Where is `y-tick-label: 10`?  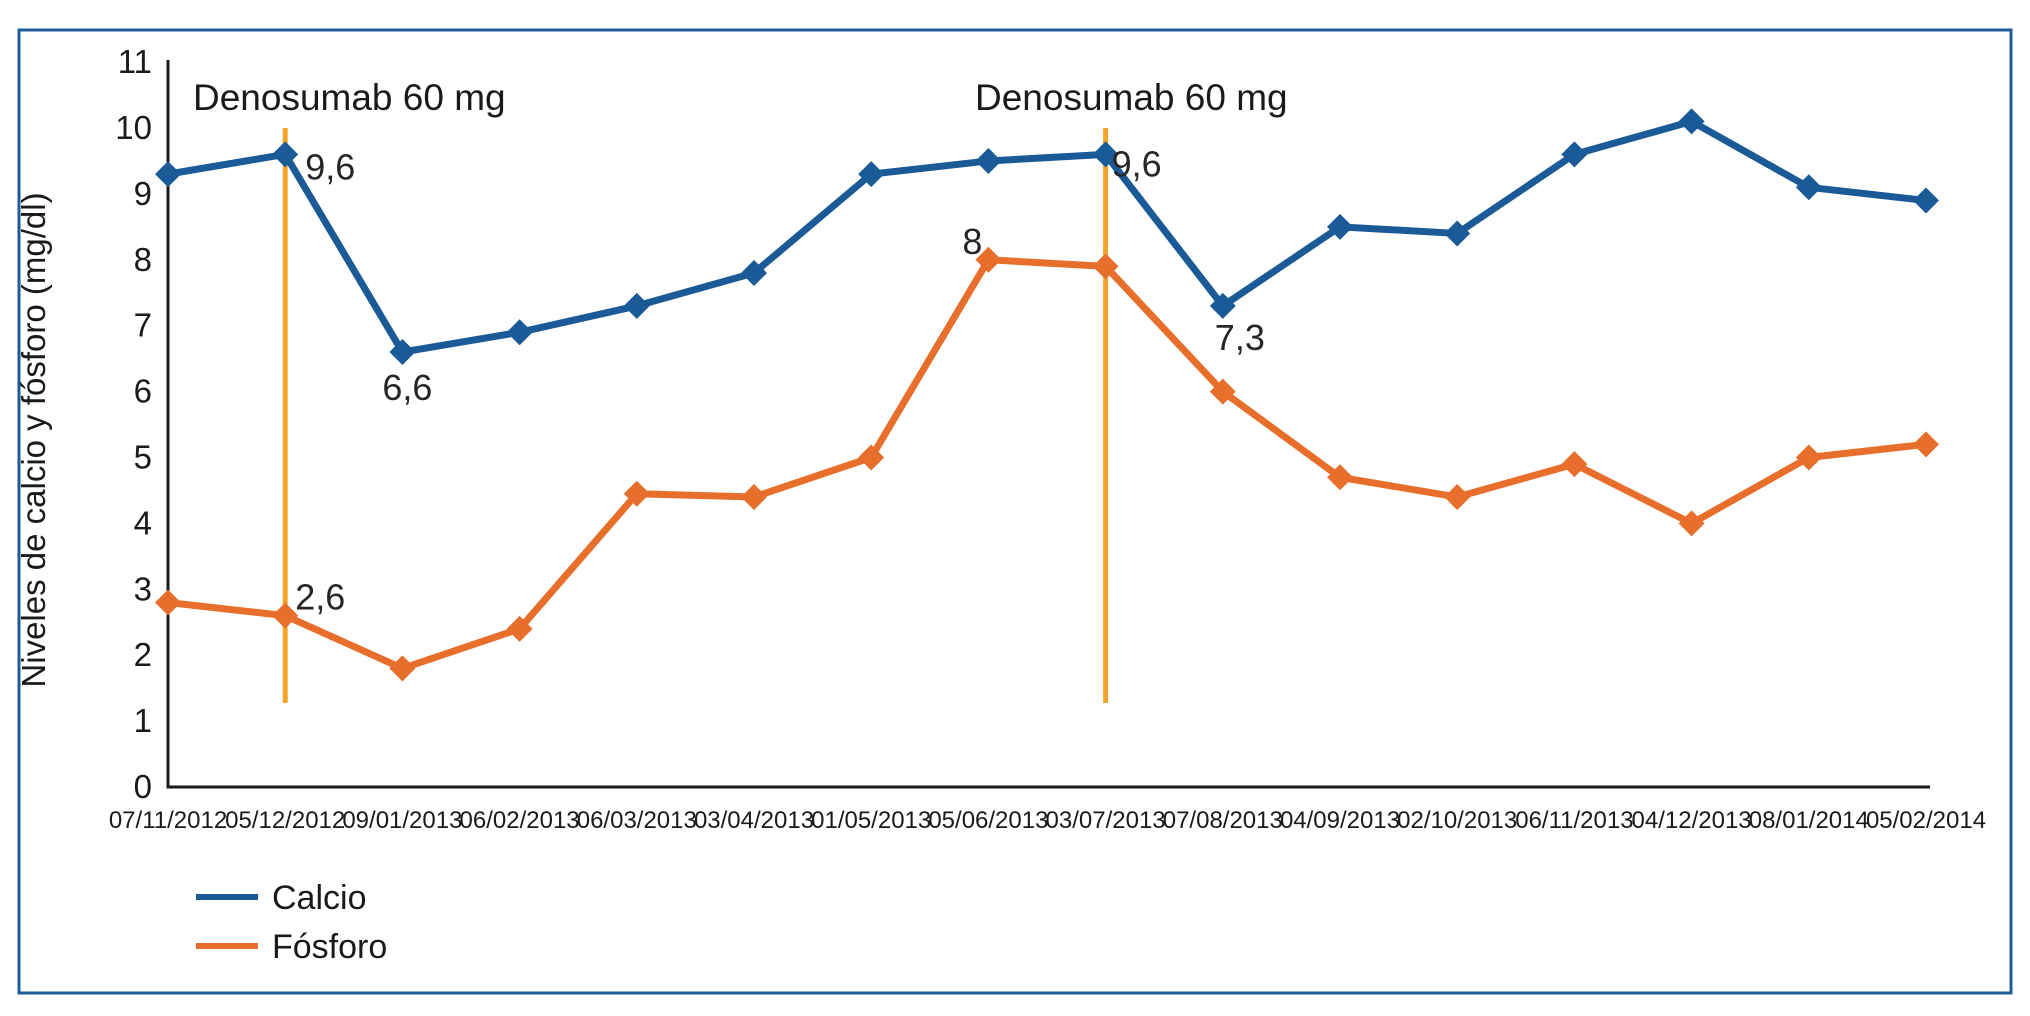
y-tick-label: 10 is located at coordinates (133, 127).